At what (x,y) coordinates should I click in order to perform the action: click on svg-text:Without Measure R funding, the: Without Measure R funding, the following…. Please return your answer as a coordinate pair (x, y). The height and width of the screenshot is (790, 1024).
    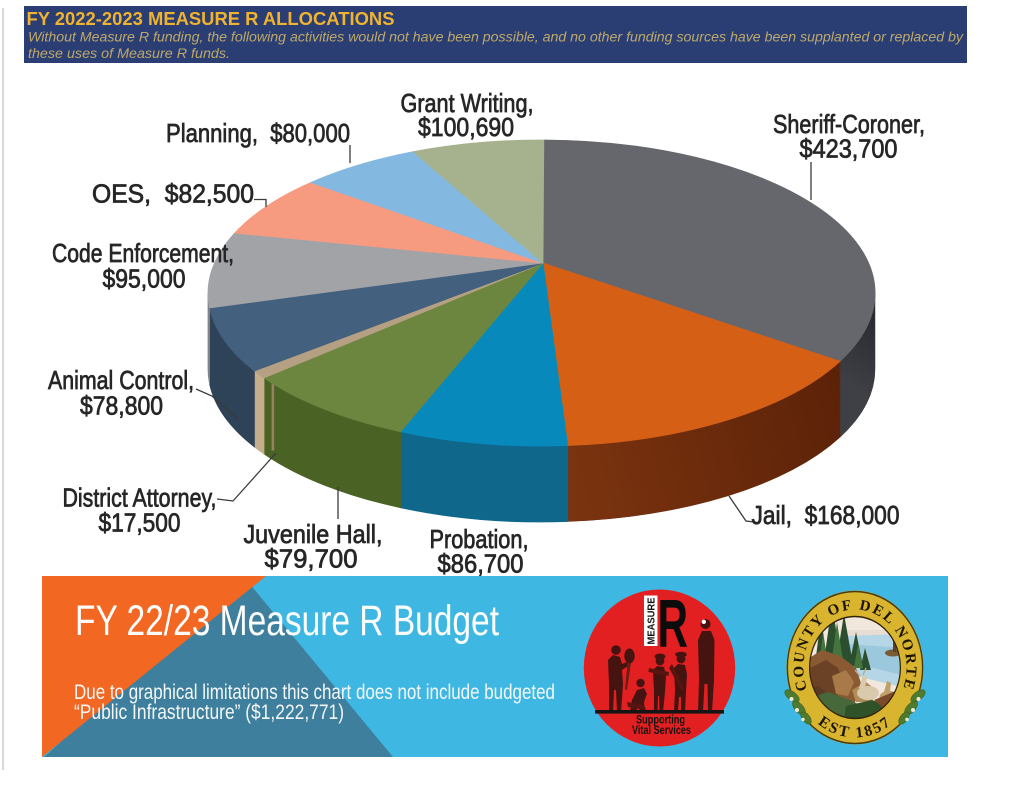
    Looking at the image, I should click on (496, 37).